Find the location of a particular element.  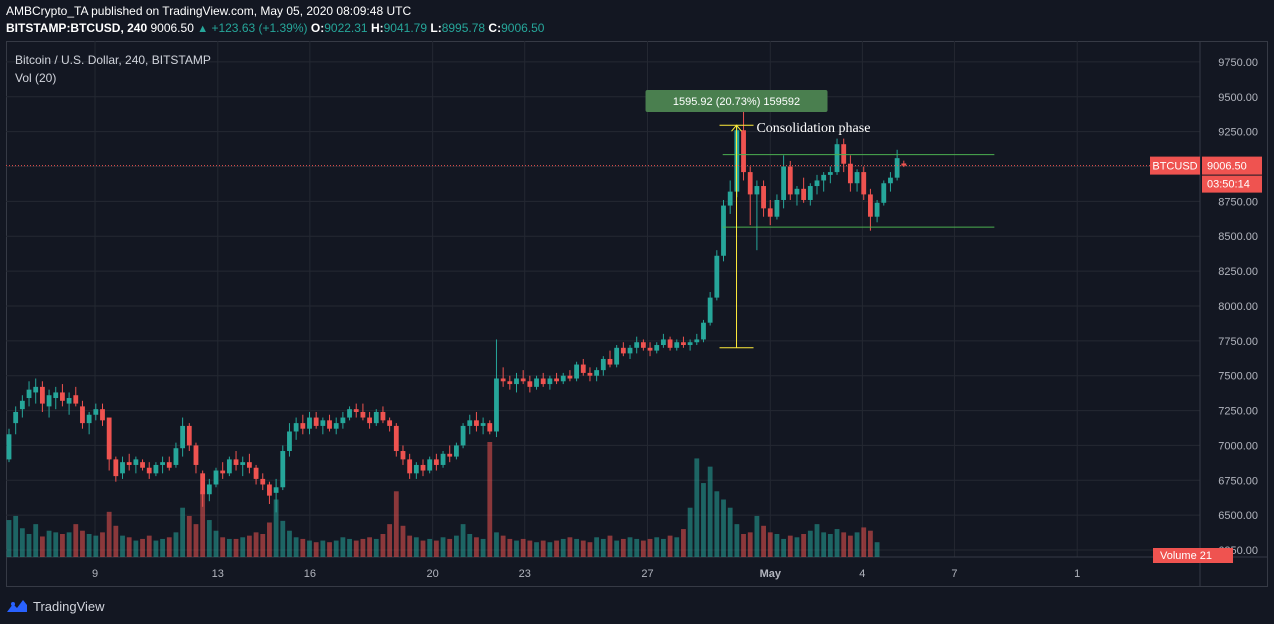

time-tick-label: 9 is located at coordinates (95, 574).